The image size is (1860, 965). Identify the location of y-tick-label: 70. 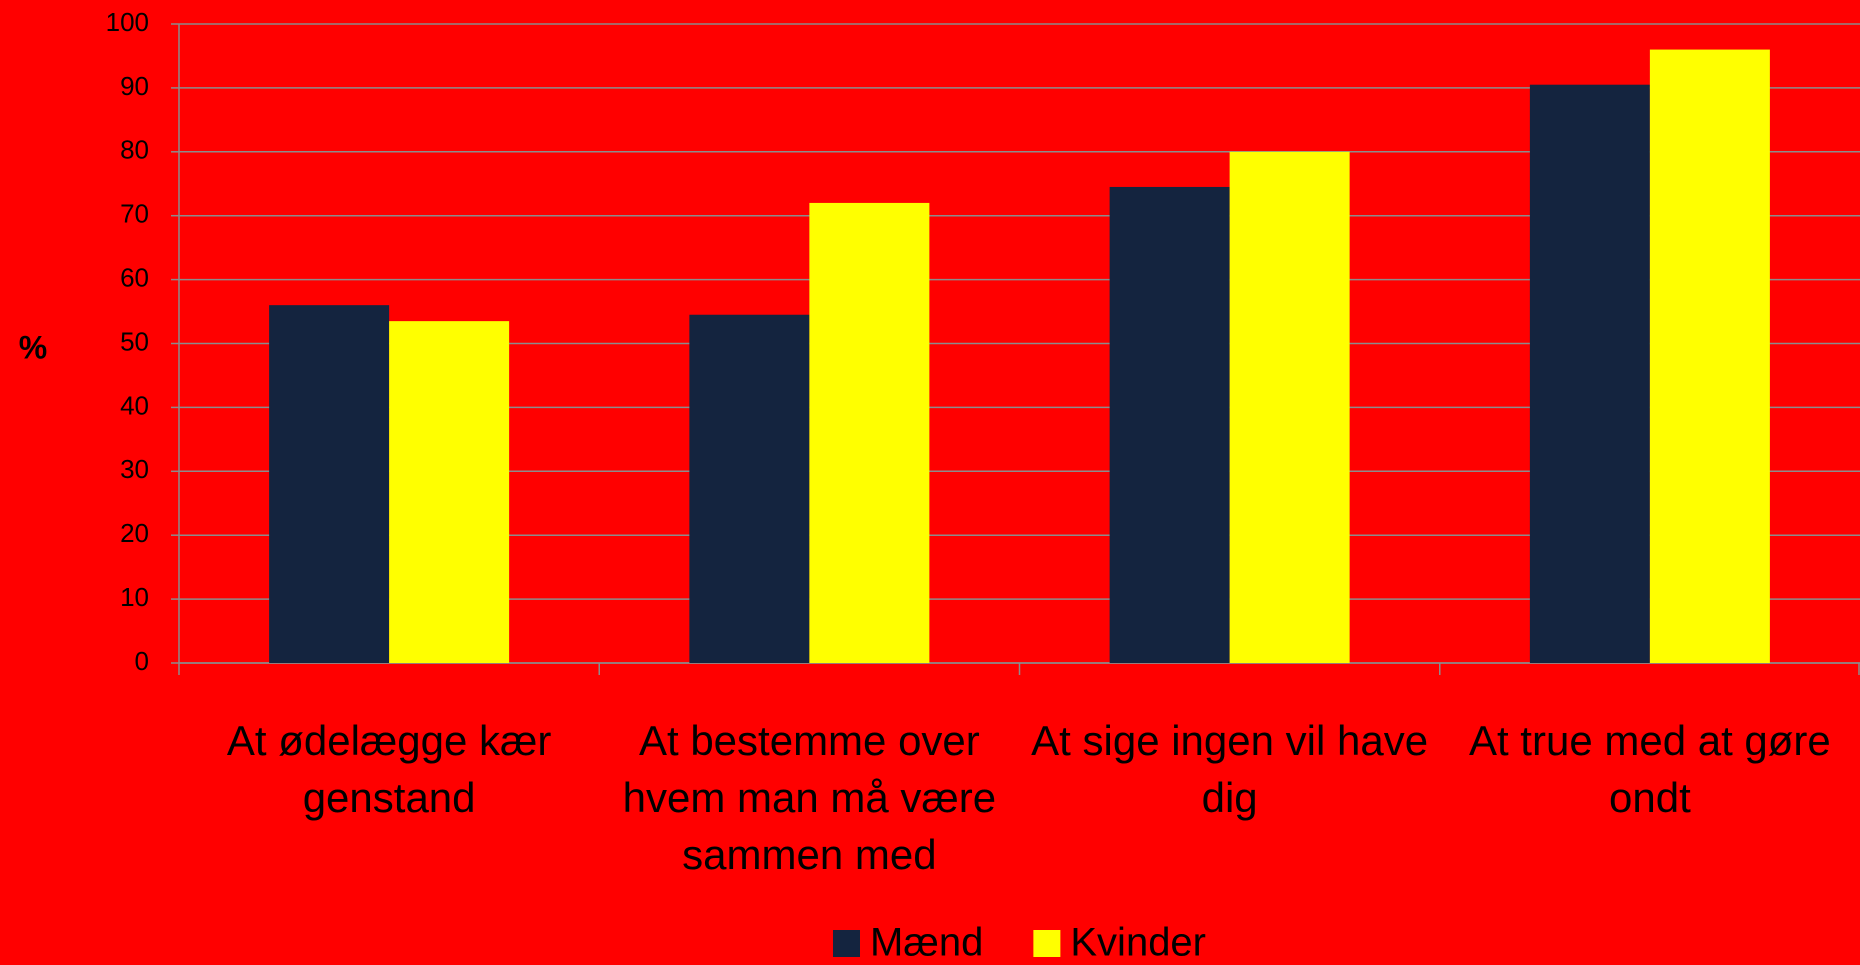
(134, 214).